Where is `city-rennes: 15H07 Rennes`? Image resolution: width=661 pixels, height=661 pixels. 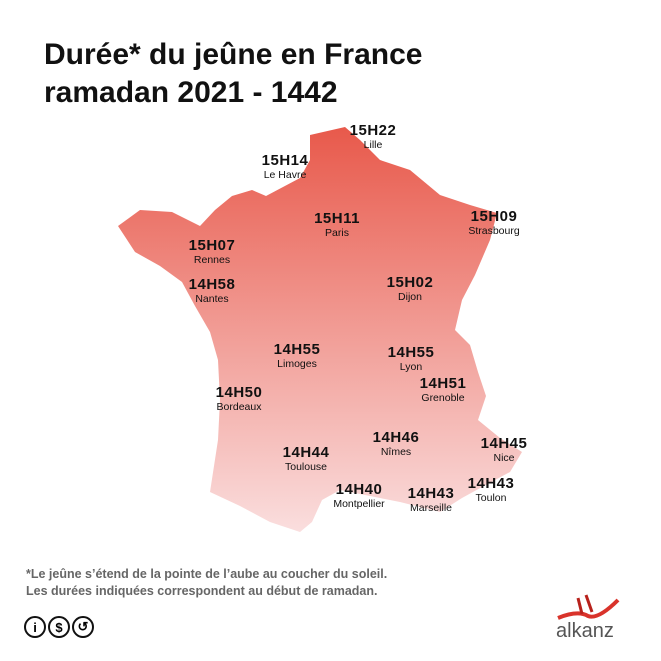
city-rennes: 15H07 Rennes is located at coordinates (212, 252).